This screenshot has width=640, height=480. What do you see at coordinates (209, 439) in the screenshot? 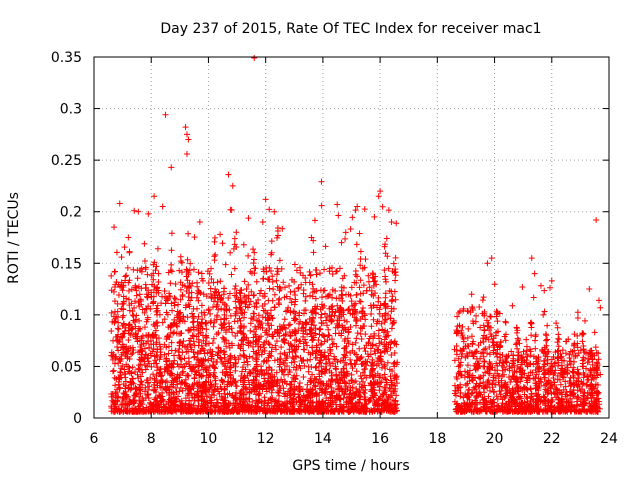
I see `x-tick-label: 10` at bounding box center [209, 439].